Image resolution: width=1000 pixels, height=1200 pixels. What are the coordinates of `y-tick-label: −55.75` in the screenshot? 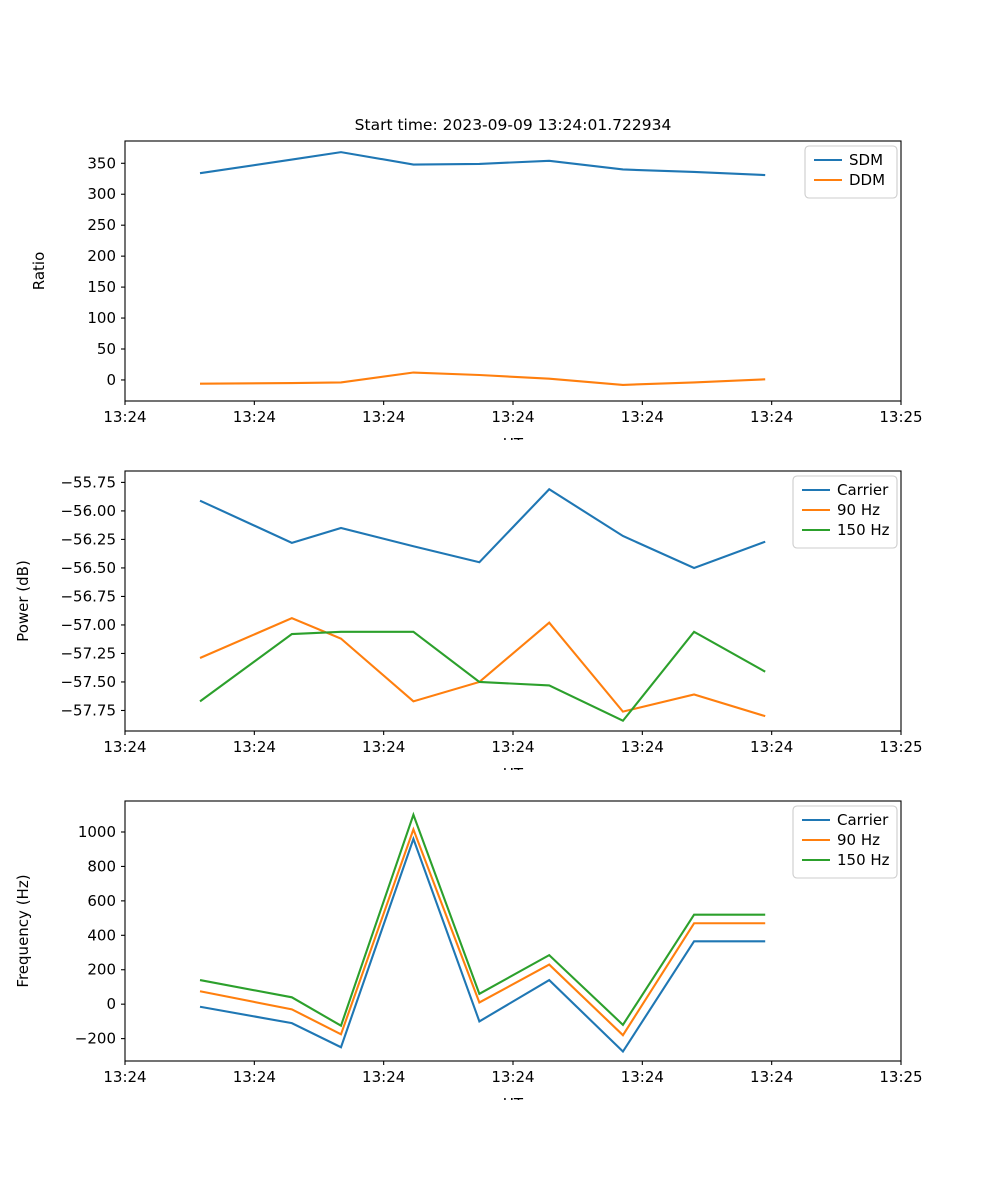 It's located at (88, 482).